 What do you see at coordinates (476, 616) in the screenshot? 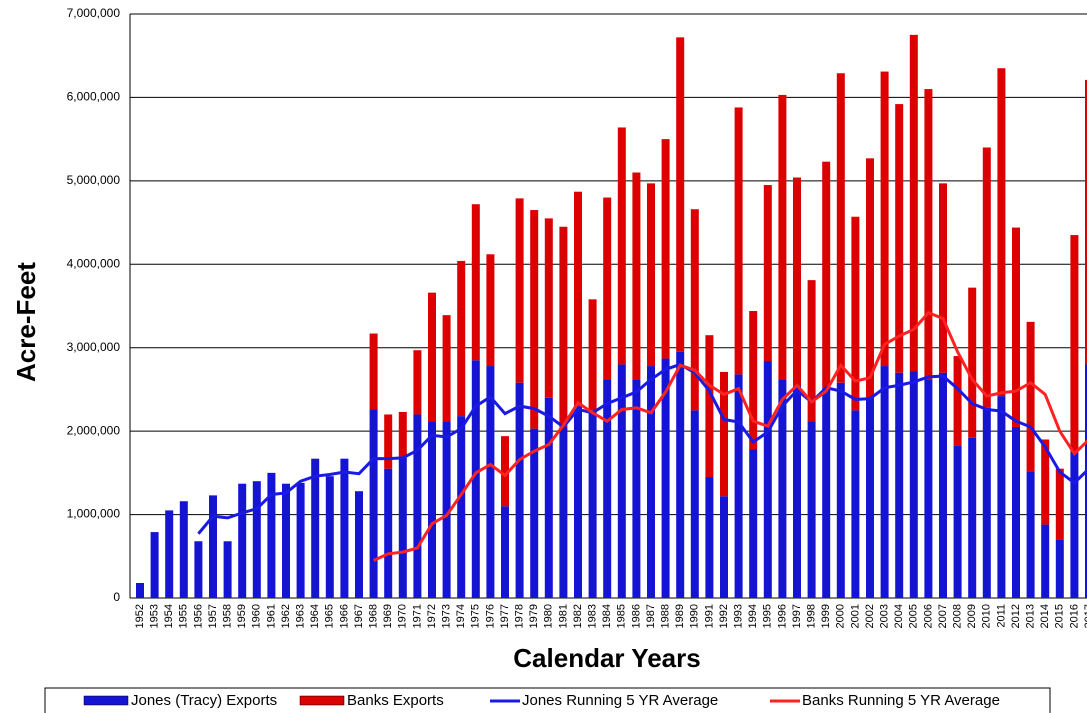
I see `x-tick-label: 1975` at bounding box center [476, 616].